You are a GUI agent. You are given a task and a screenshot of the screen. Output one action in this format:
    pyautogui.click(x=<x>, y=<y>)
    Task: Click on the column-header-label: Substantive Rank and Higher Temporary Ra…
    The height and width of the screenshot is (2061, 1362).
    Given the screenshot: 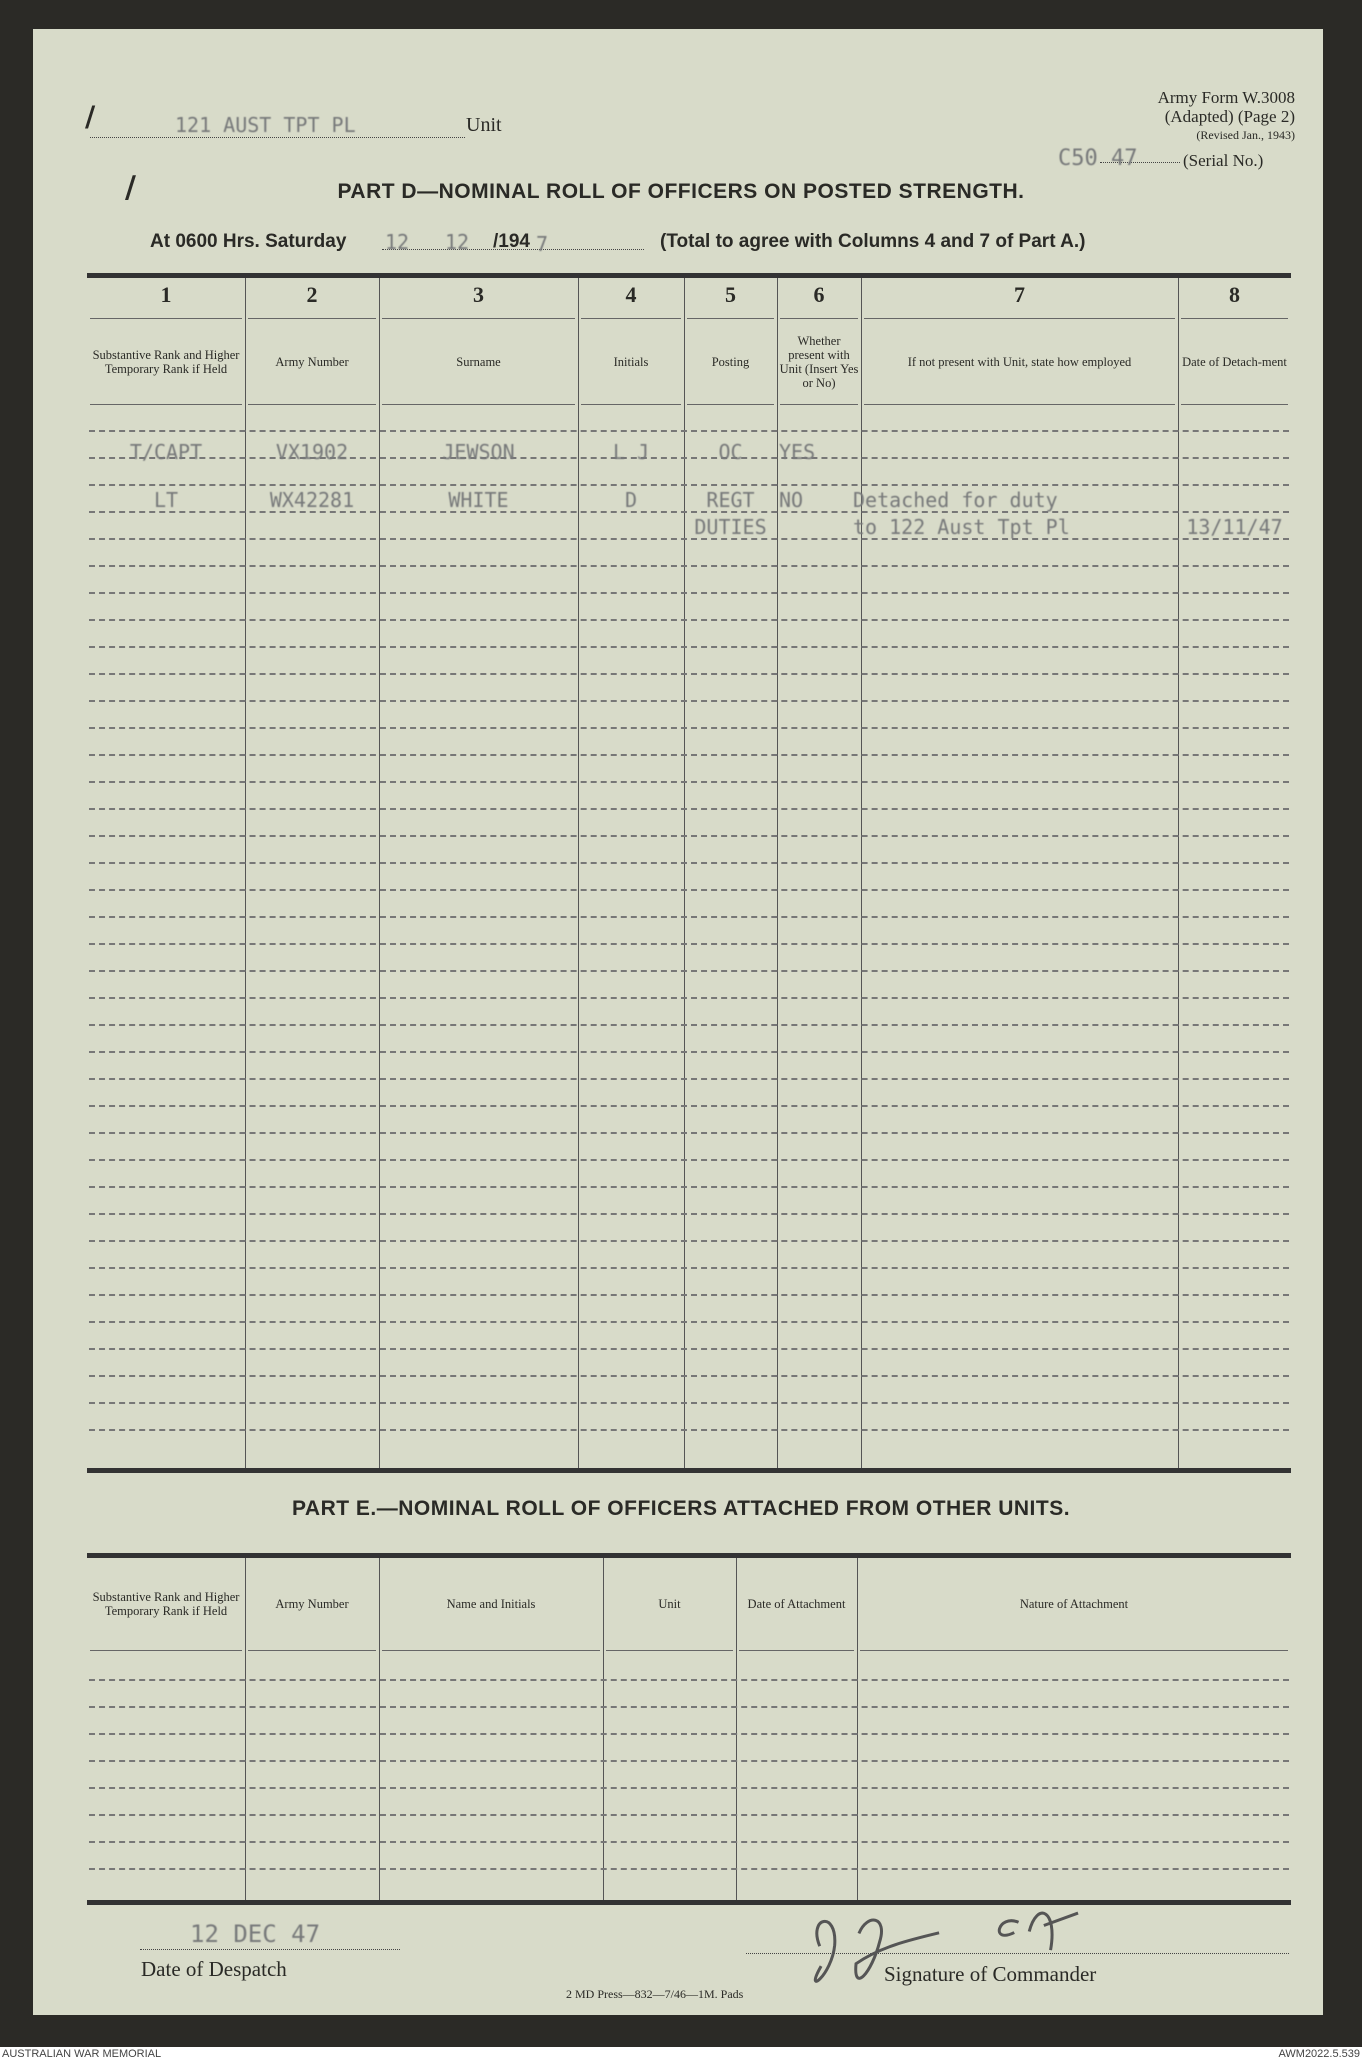 What is the action you would take?
    pyautogui.click(x=166, y=1604)
    